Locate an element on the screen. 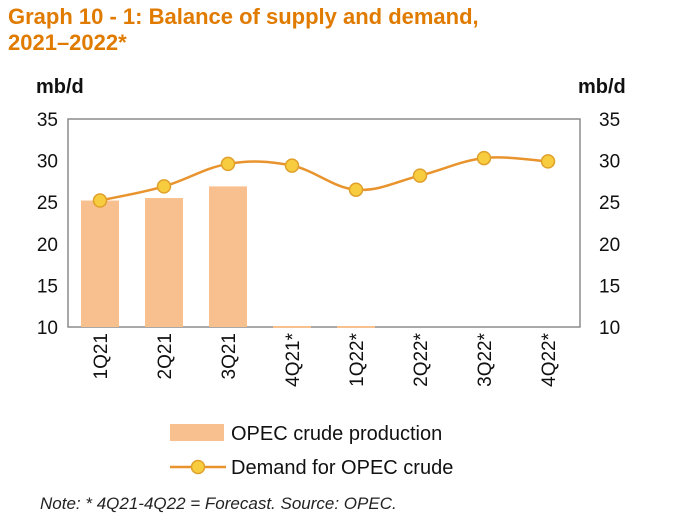 The image size is (676, 521). x-tick-label: 3Q21 is located at coordinates (229, 356).